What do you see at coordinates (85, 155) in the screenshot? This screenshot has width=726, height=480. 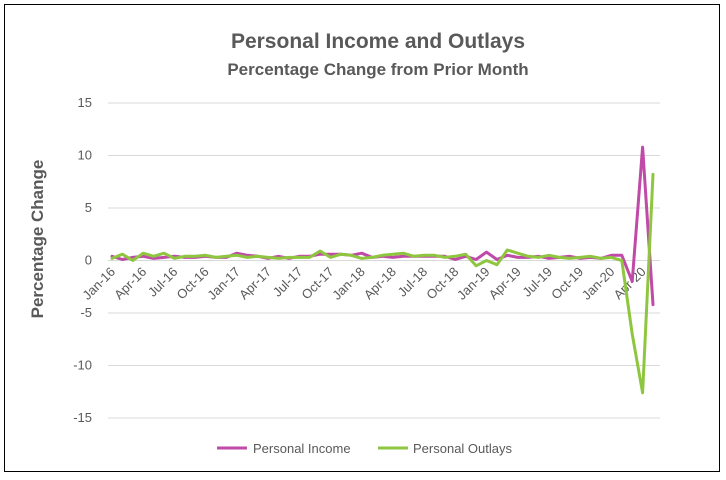 I see `y-tick-label: 10` at bounding box center [85, 155].